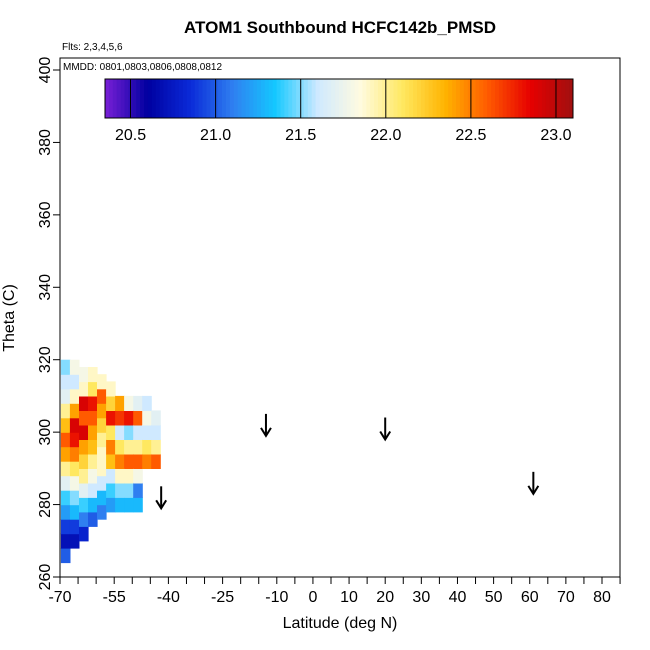 The image size is (650, 650). I want to click on x-tick-label: 30, so click(421, 597).